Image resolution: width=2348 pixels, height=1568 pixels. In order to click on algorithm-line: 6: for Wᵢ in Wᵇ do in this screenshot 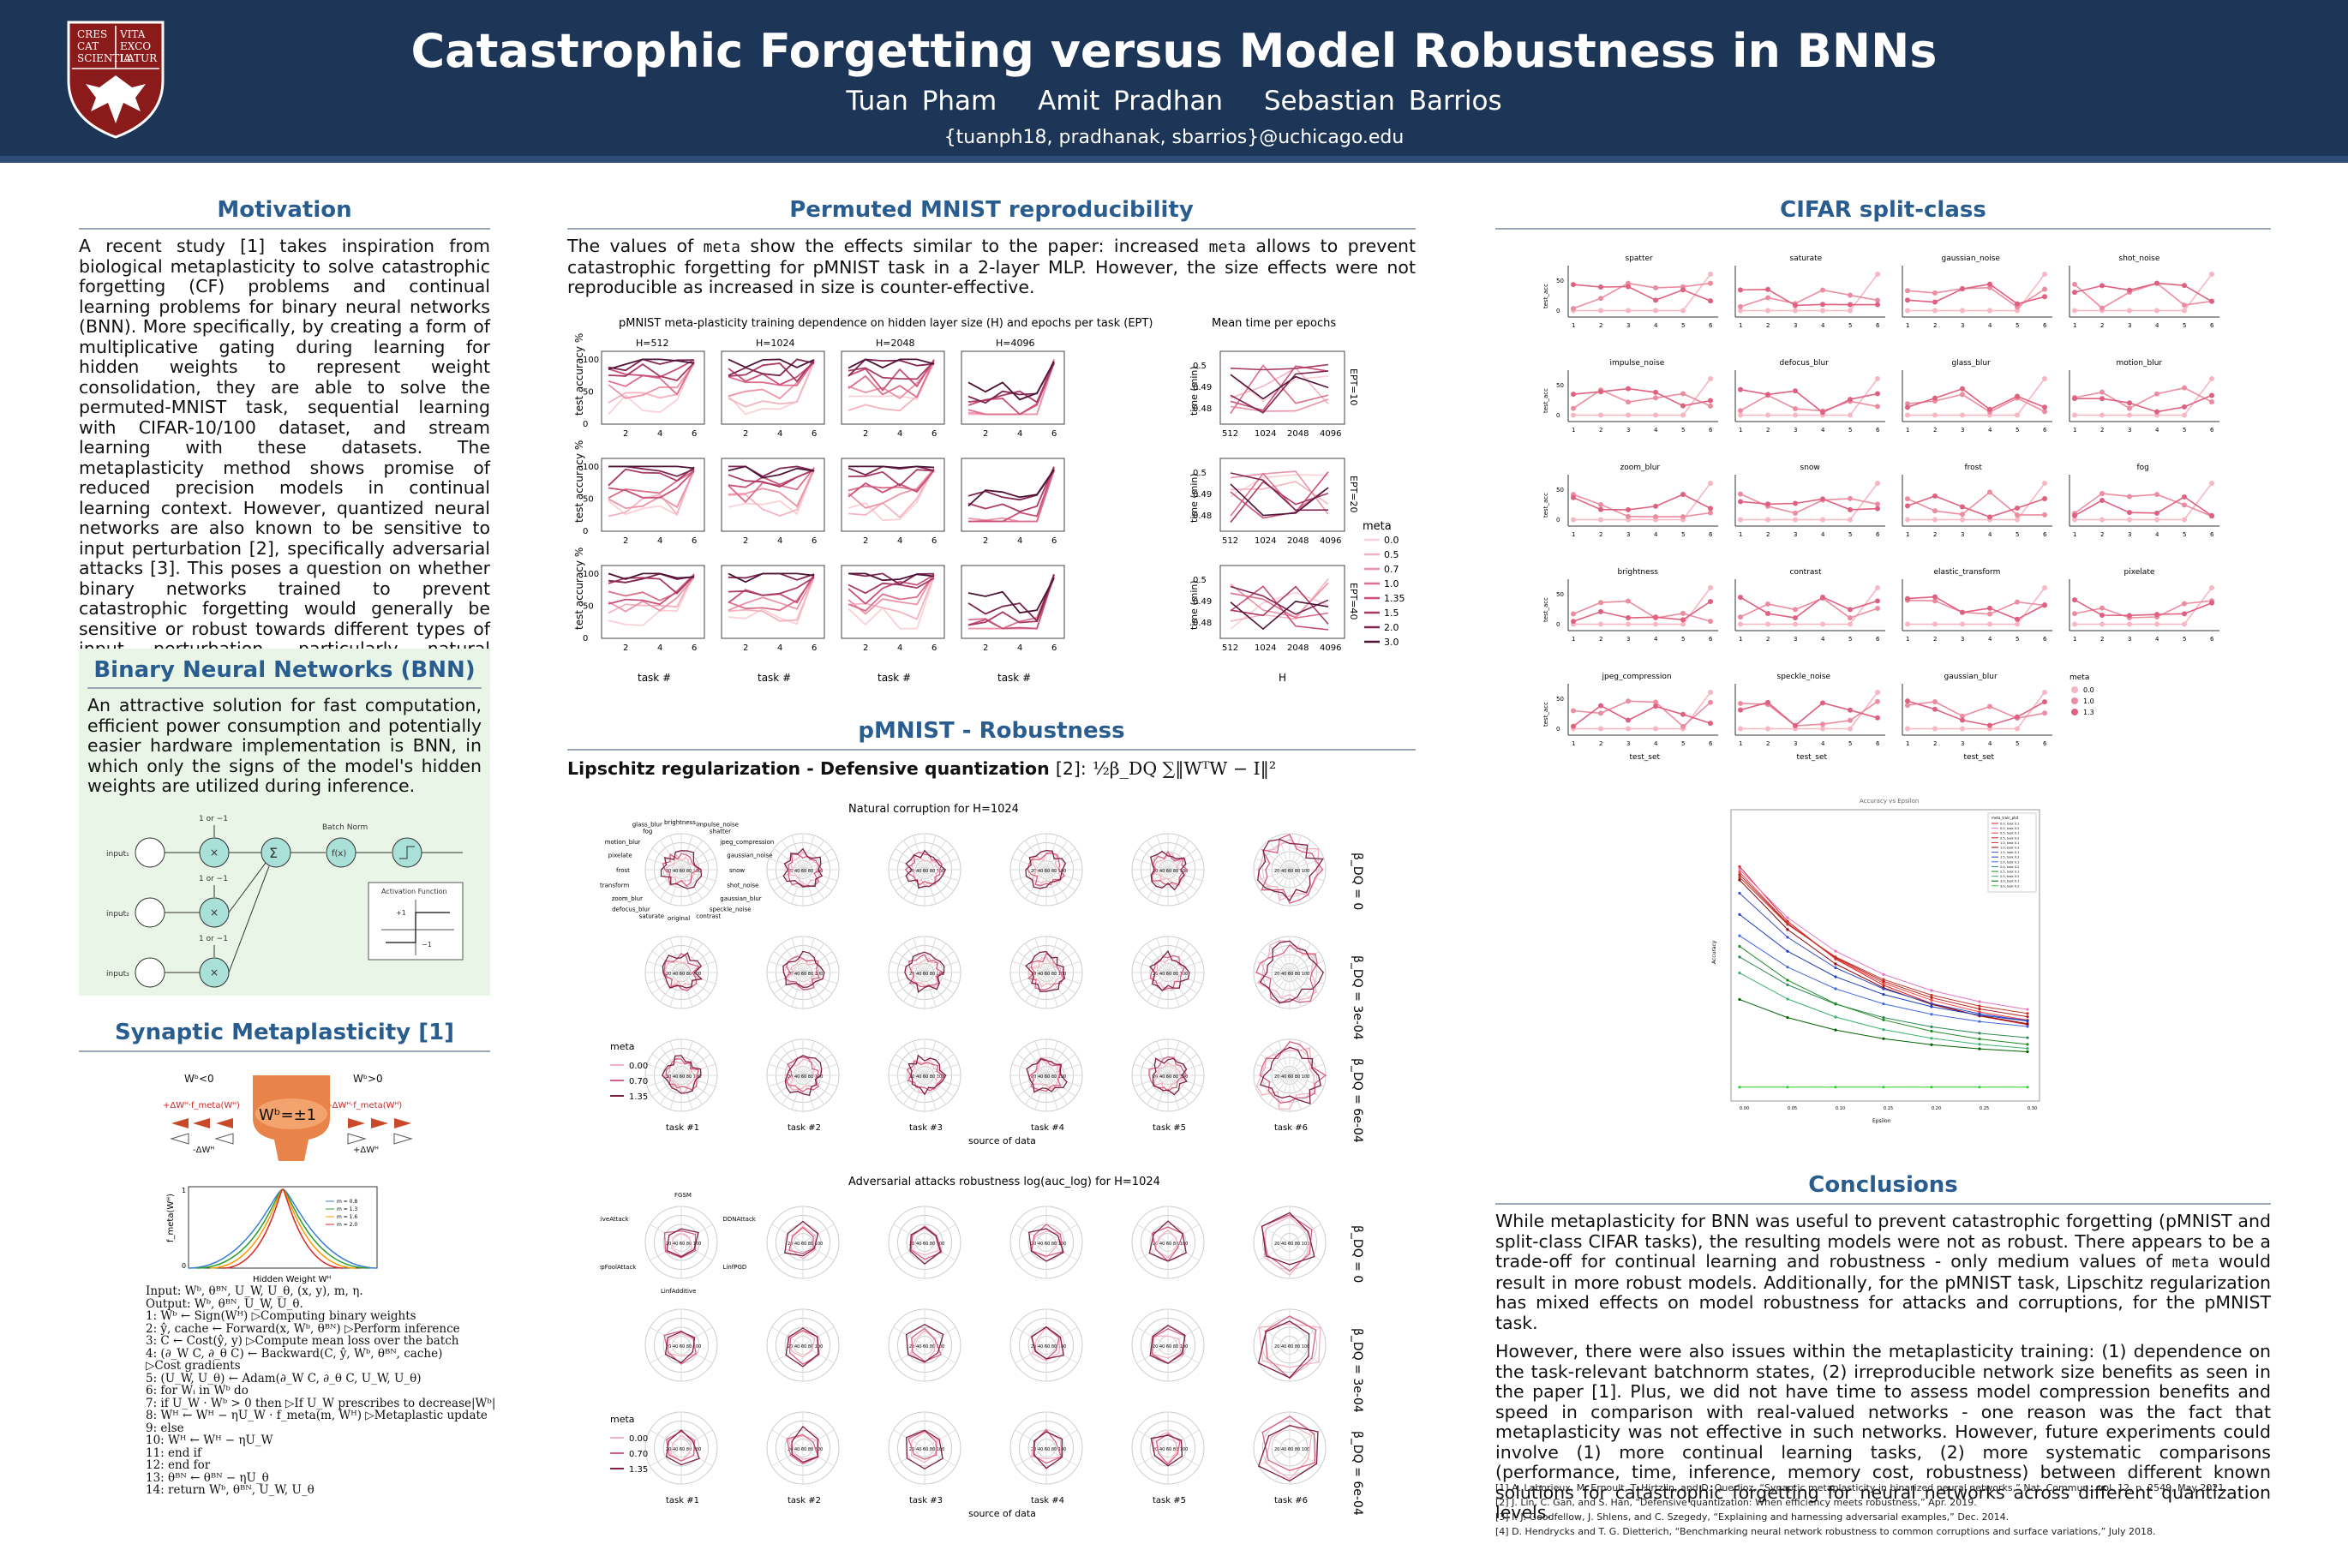, I will do `click(197, 1390)`.